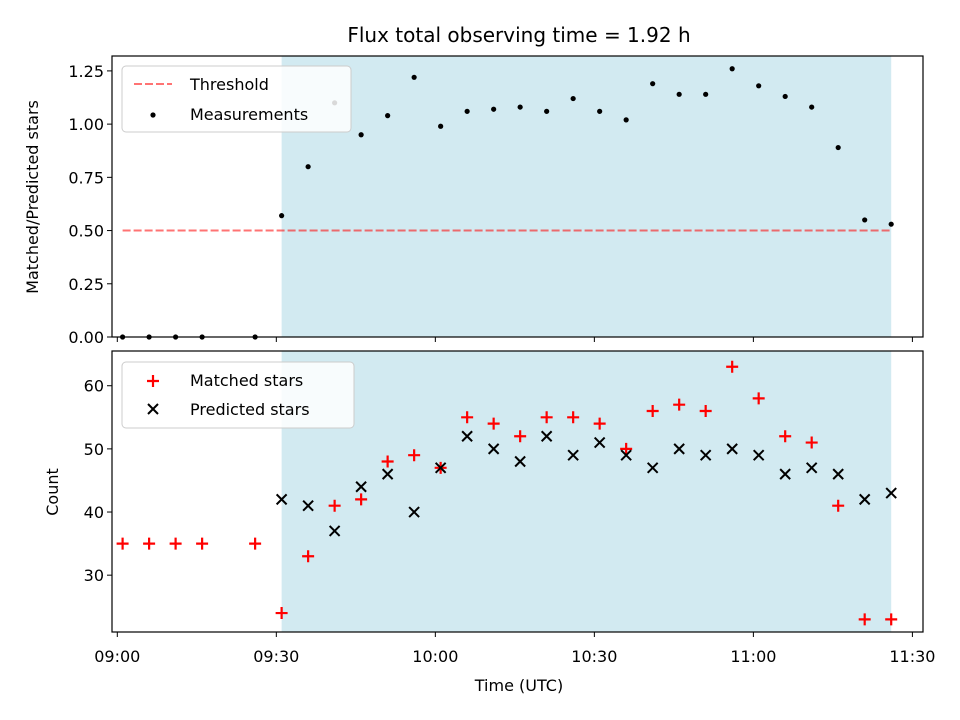  I want to click on legend-threshold-label: Threshold, so click(229, 84).